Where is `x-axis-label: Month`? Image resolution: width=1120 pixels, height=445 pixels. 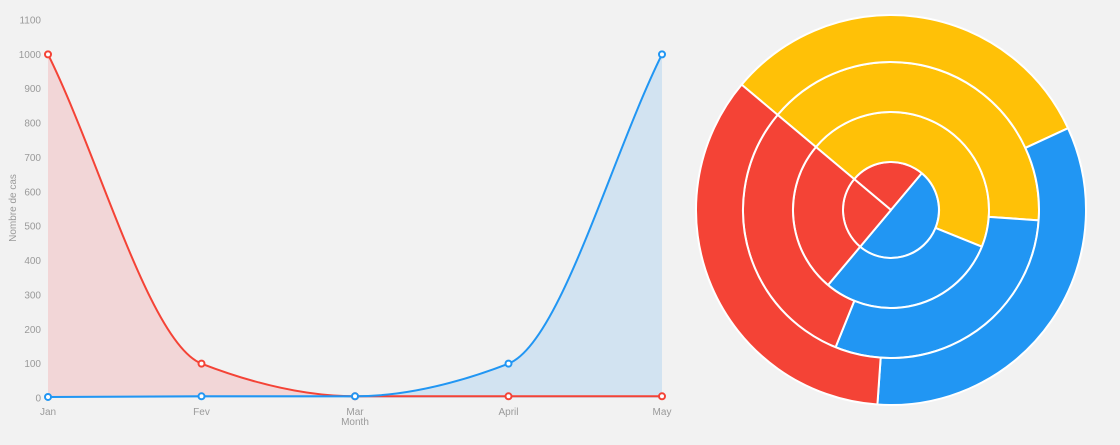
x-axis-label: Month is located at coordinates (355, 422).